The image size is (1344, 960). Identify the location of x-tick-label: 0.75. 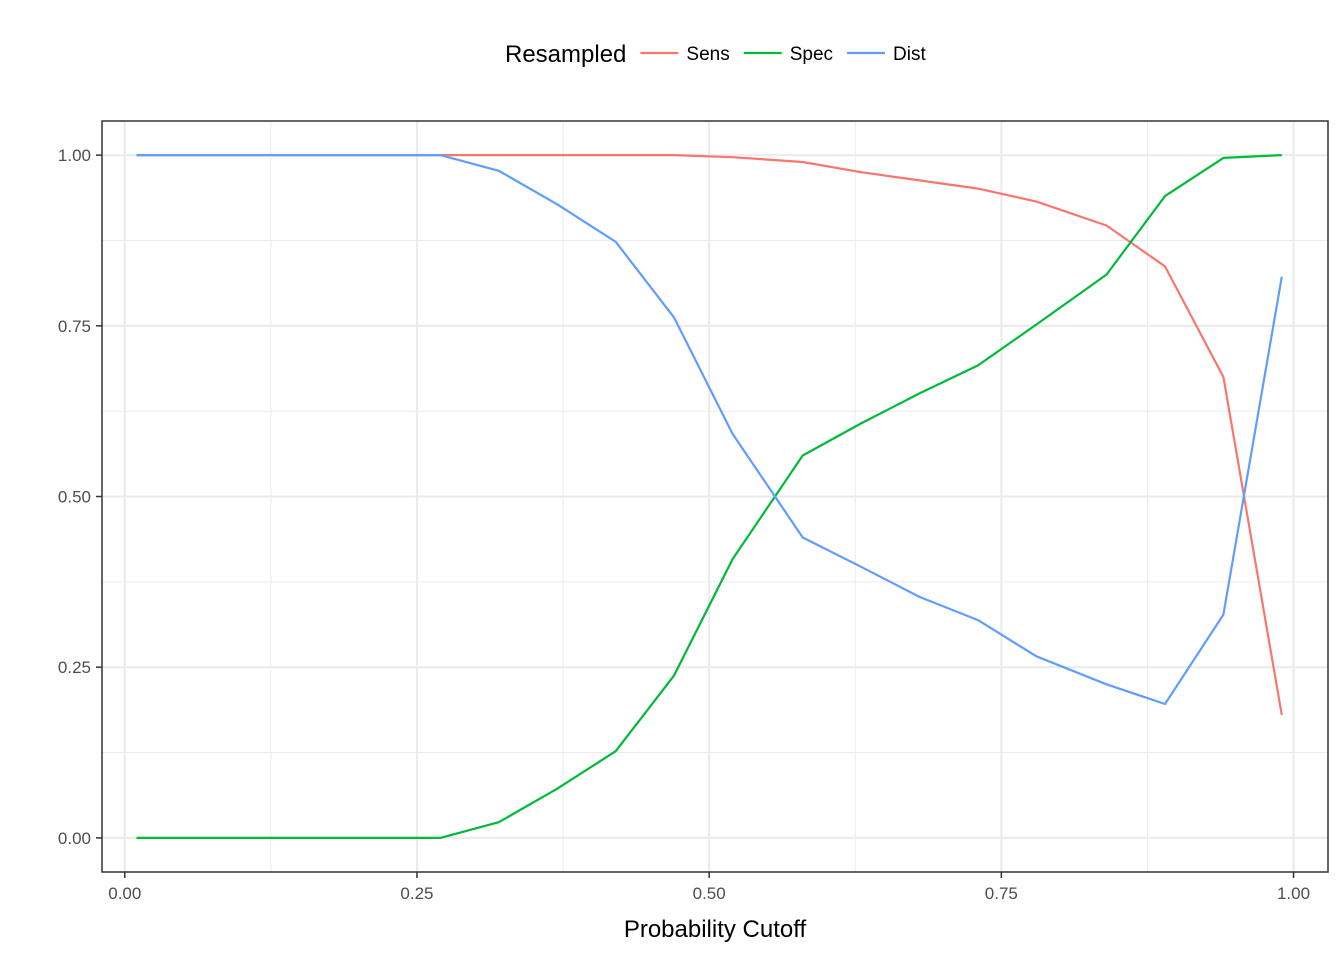
(1001, 893).